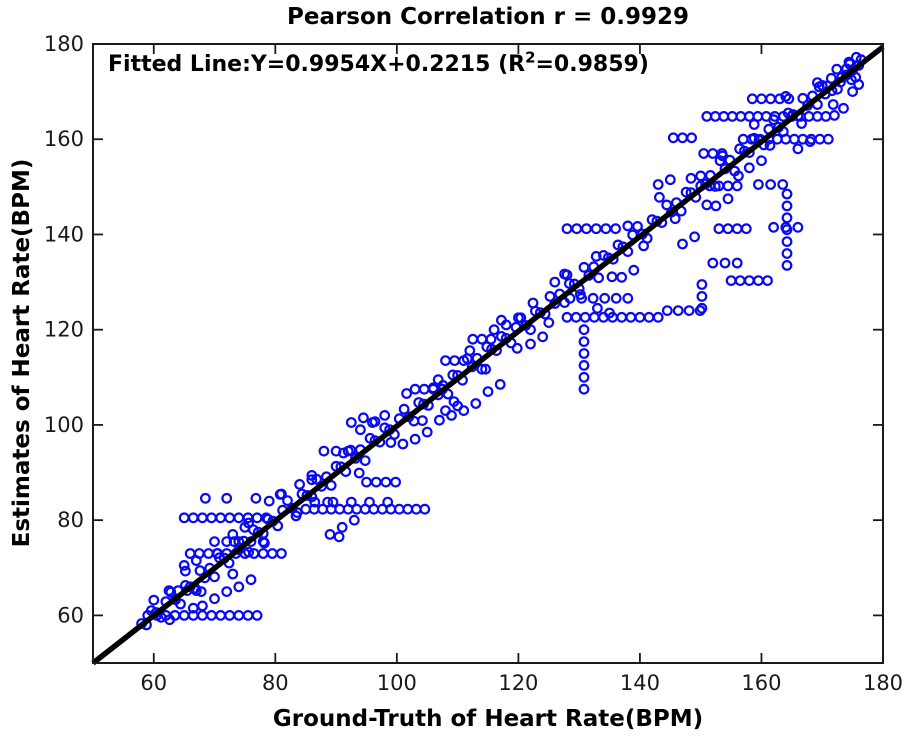 Image resolution: width=910 pixels, height=754 pixels. What do you see at coordinates (761, 683) in the screenshot?
I see `x-tick-label: 160` at bounding box center [761, 683].